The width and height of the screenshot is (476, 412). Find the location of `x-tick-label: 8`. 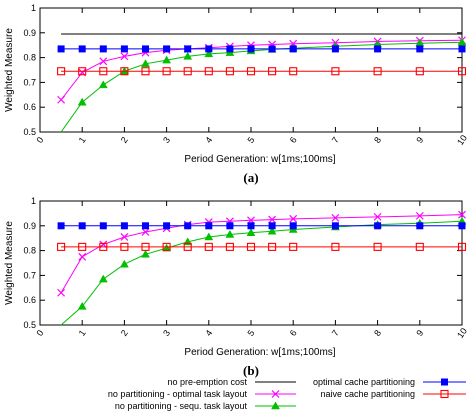

x-tick-label: 8 is located at coordinates (377, 333).